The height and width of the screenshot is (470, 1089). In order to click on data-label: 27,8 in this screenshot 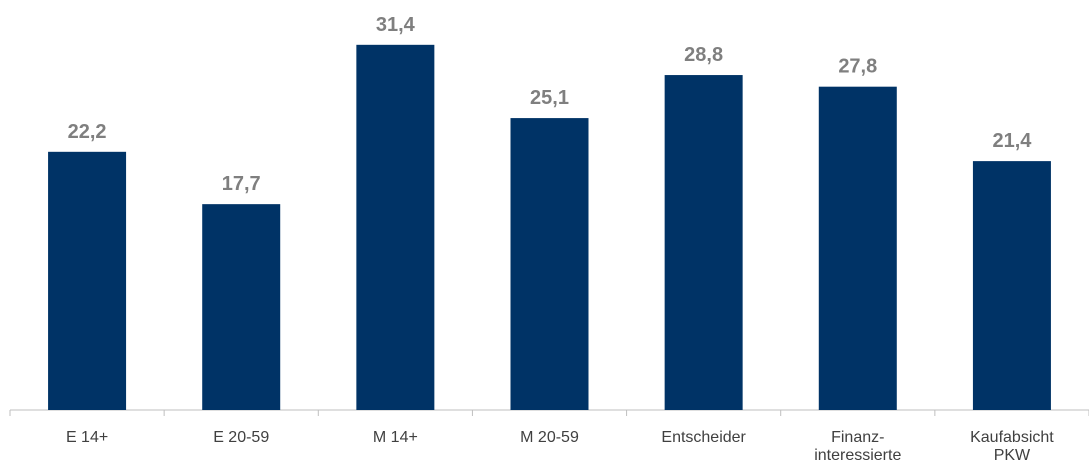, I will do `click(857, 67)`.